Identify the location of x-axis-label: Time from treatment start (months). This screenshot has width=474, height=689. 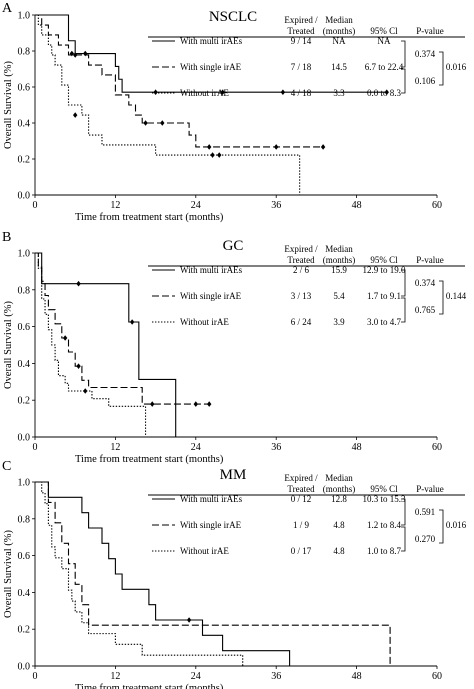
(149, 217).